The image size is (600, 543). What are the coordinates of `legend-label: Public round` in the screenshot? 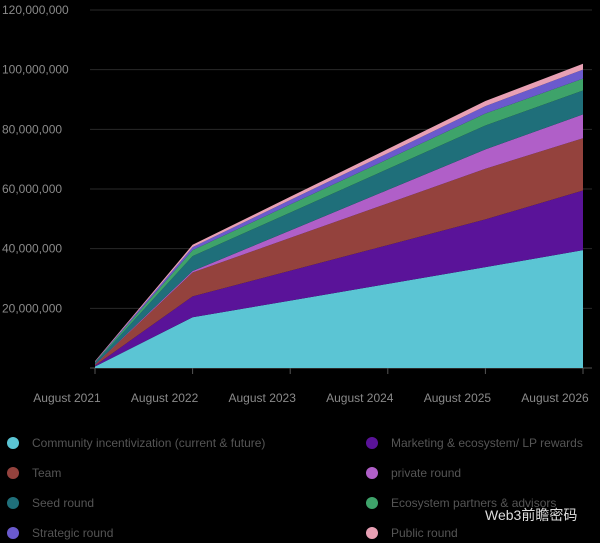 It's located at (424, 533).